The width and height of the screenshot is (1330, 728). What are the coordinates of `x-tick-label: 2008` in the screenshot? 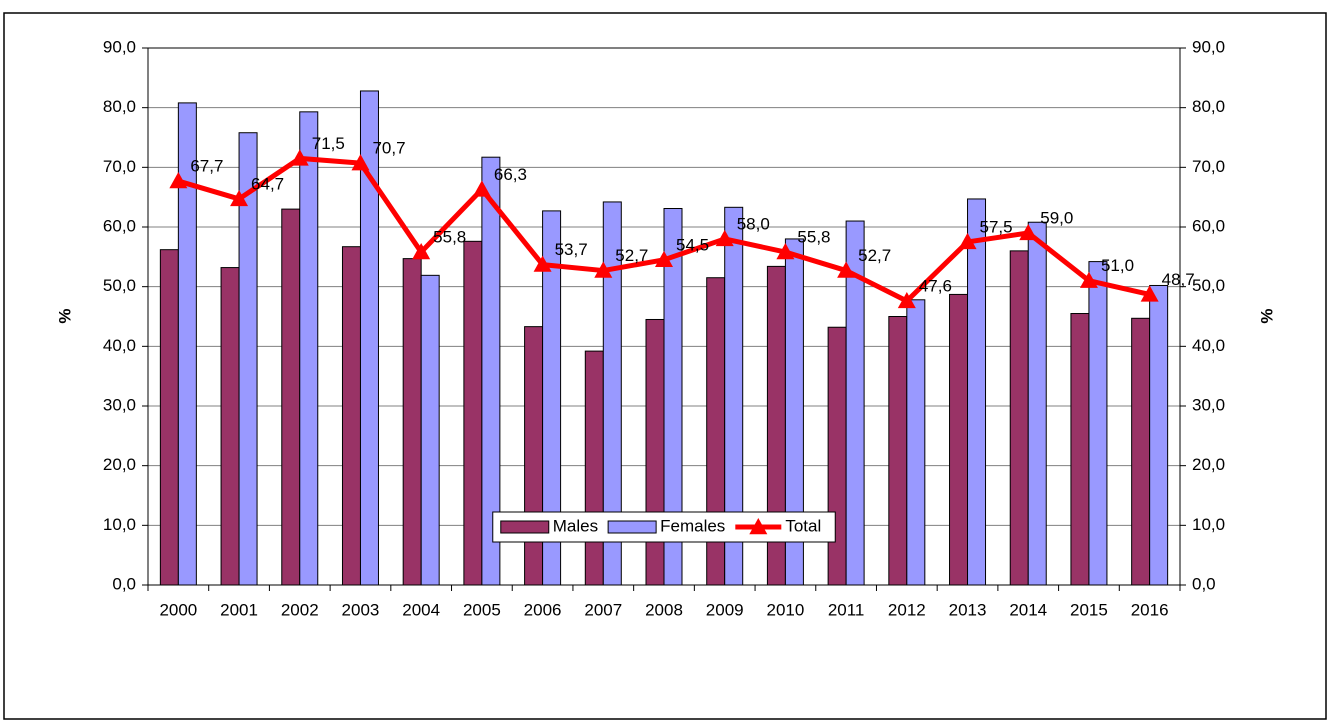 It's located at (664, 609).